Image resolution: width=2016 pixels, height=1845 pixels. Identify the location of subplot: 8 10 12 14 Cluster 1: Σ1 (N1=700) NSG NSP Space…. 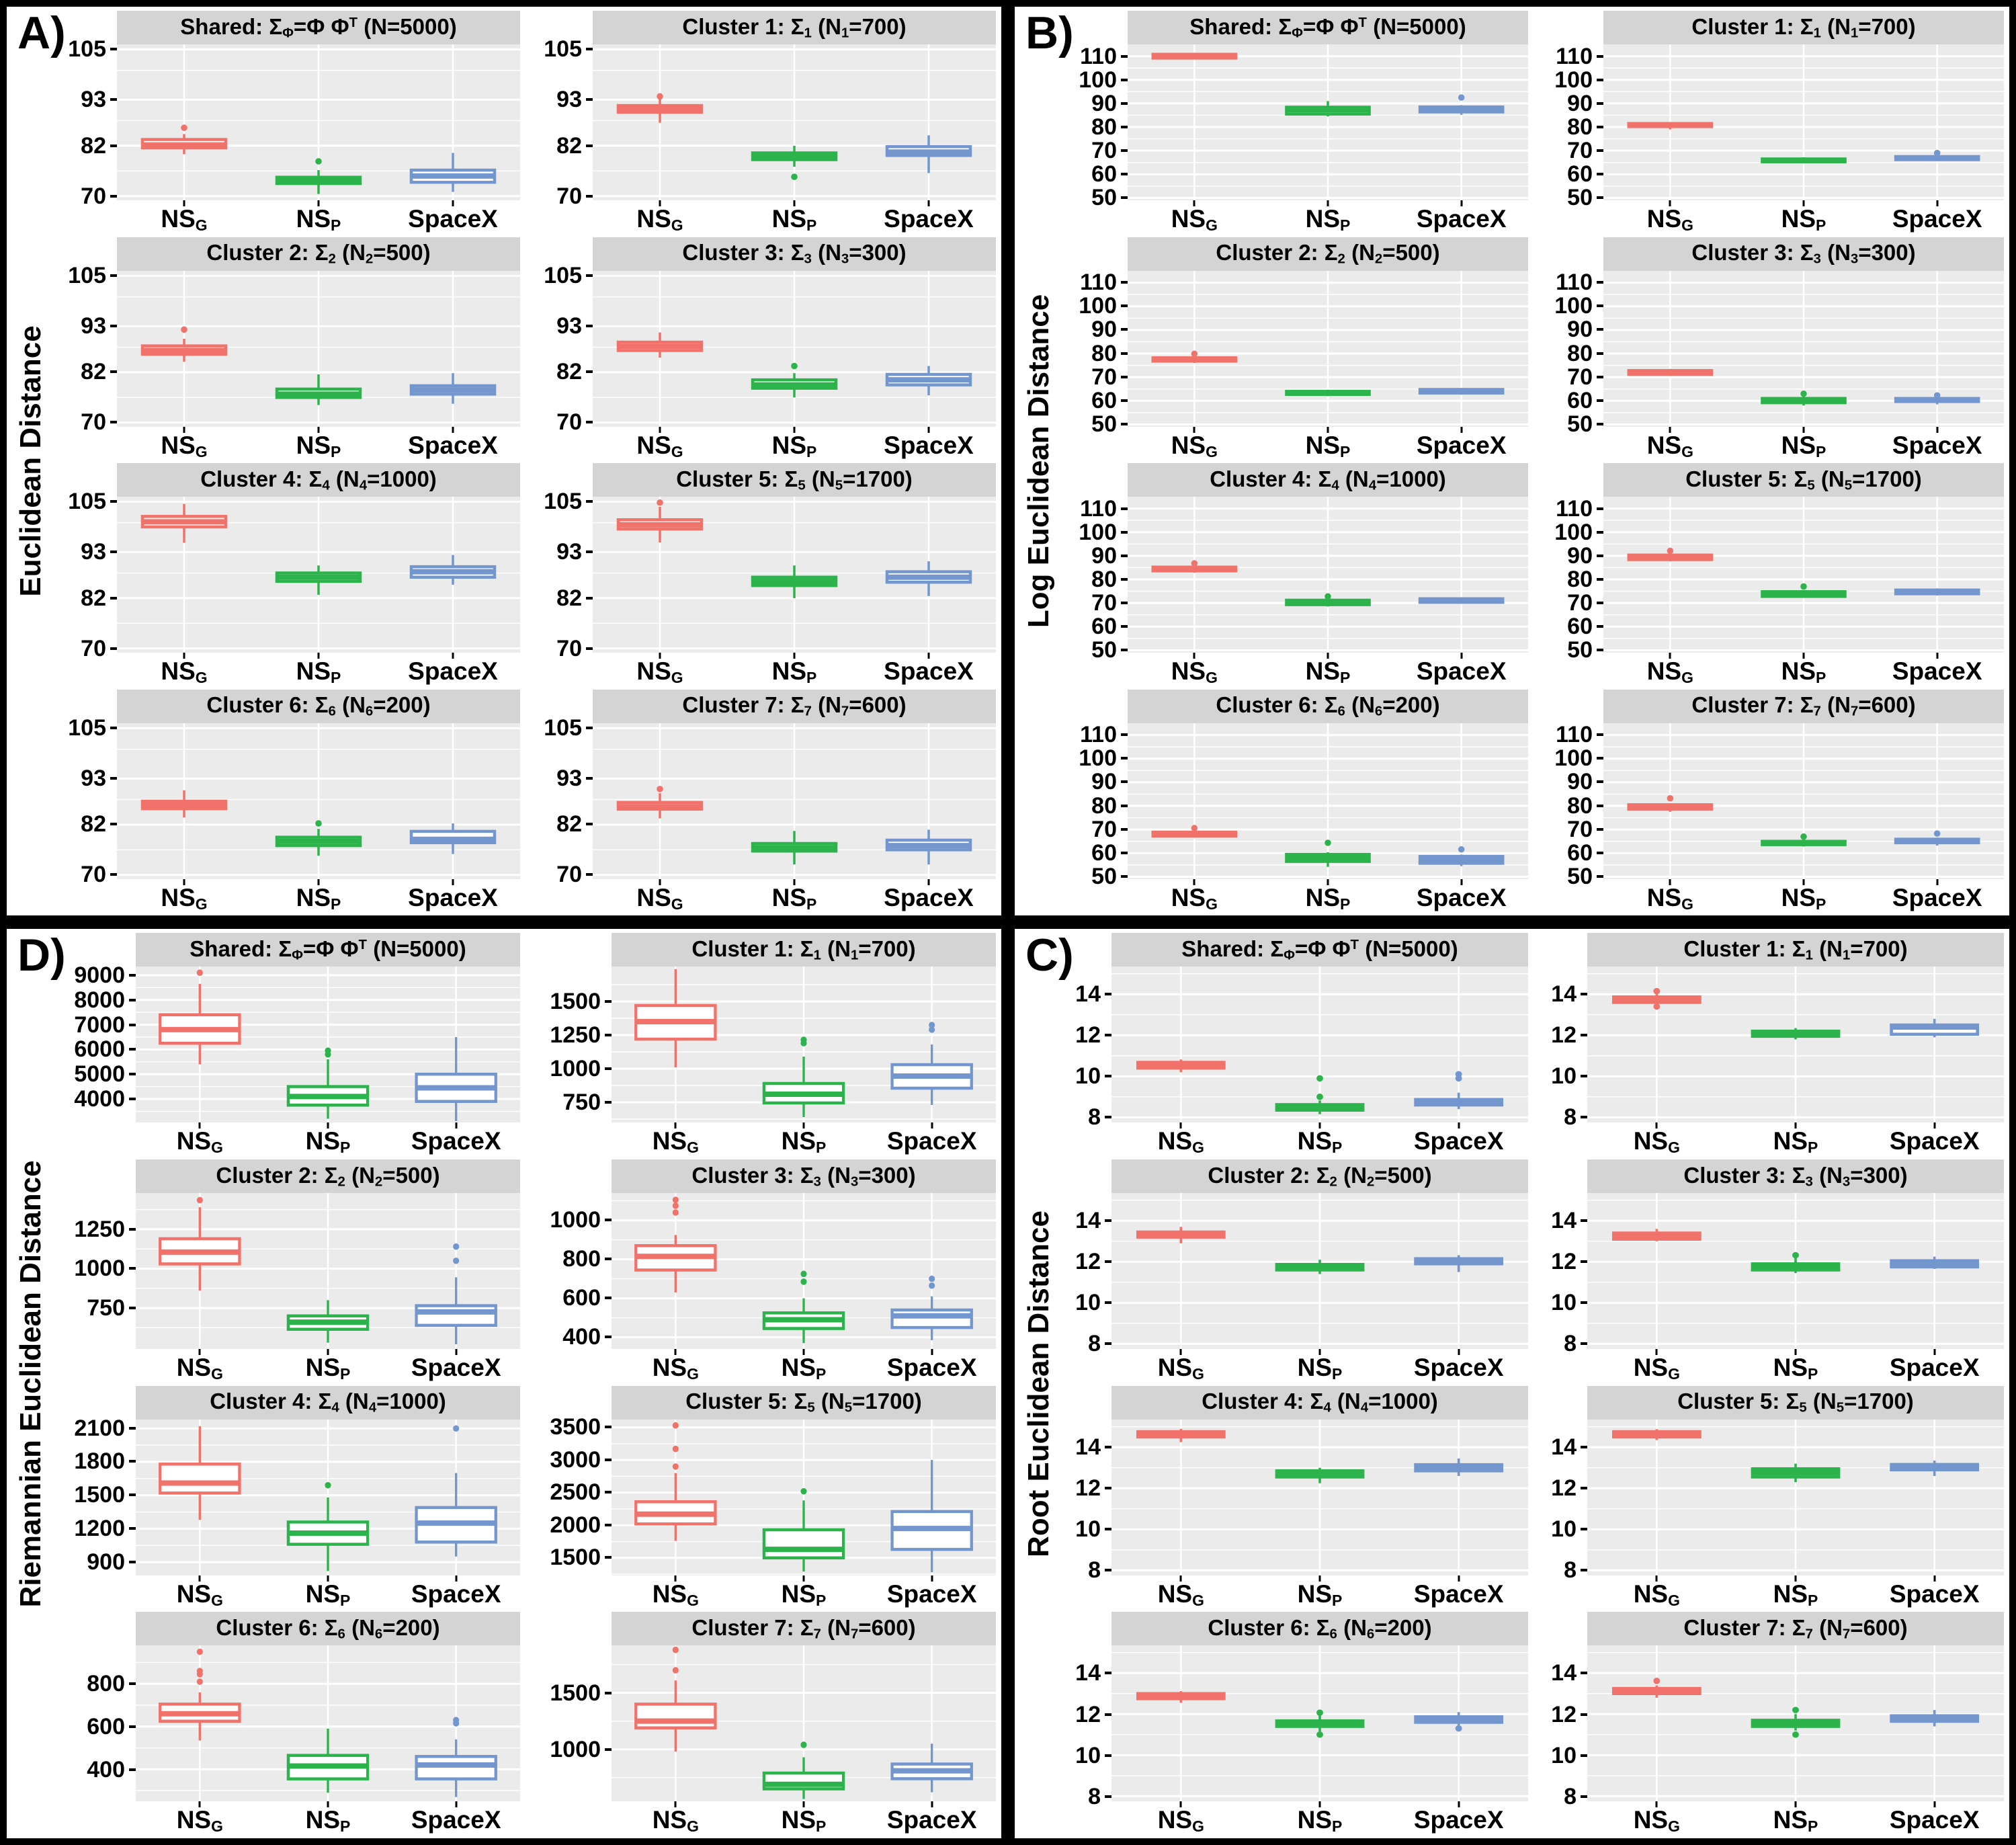
(1771, 1045).